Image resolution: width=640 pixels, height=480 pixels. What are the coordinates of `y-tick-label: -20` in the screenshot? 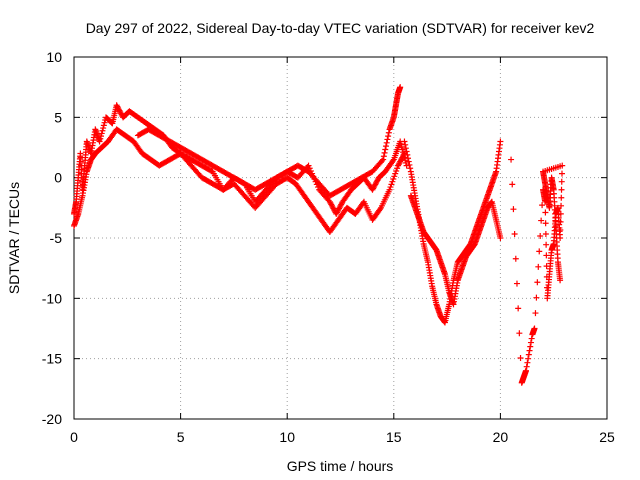 It's located at (52, 419).